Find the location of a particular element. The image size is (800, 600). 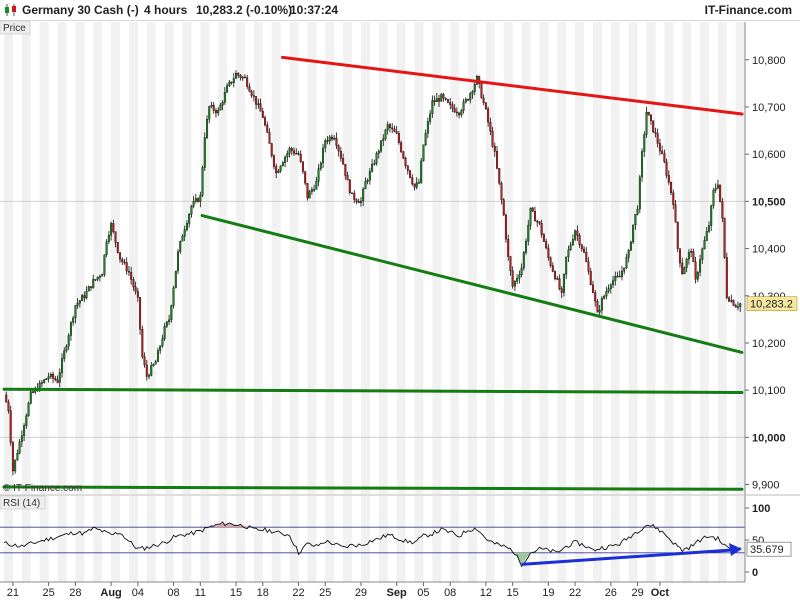

trendline-green-mid is located at coordinates (373, 391).